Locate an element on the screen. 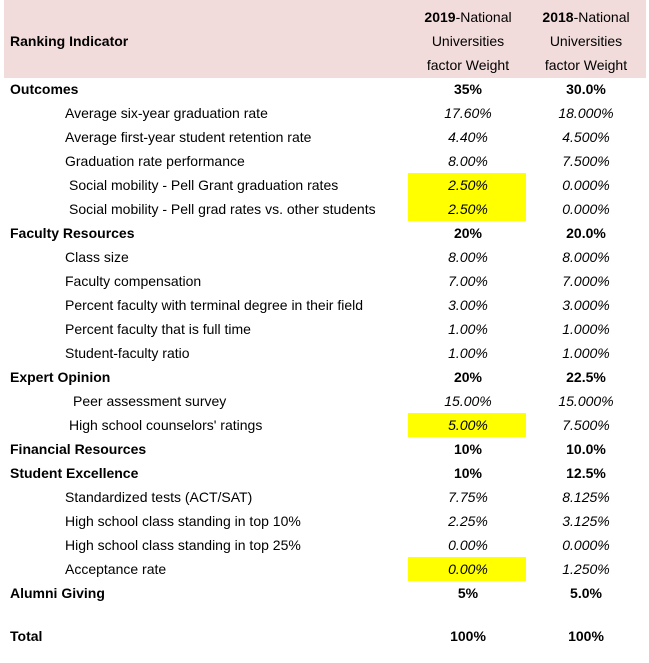 The width and height of the screenshot is (649, 663). subitem-row: Faculty compensation 7.00% 7.000% is located at coordinates (324, 281).